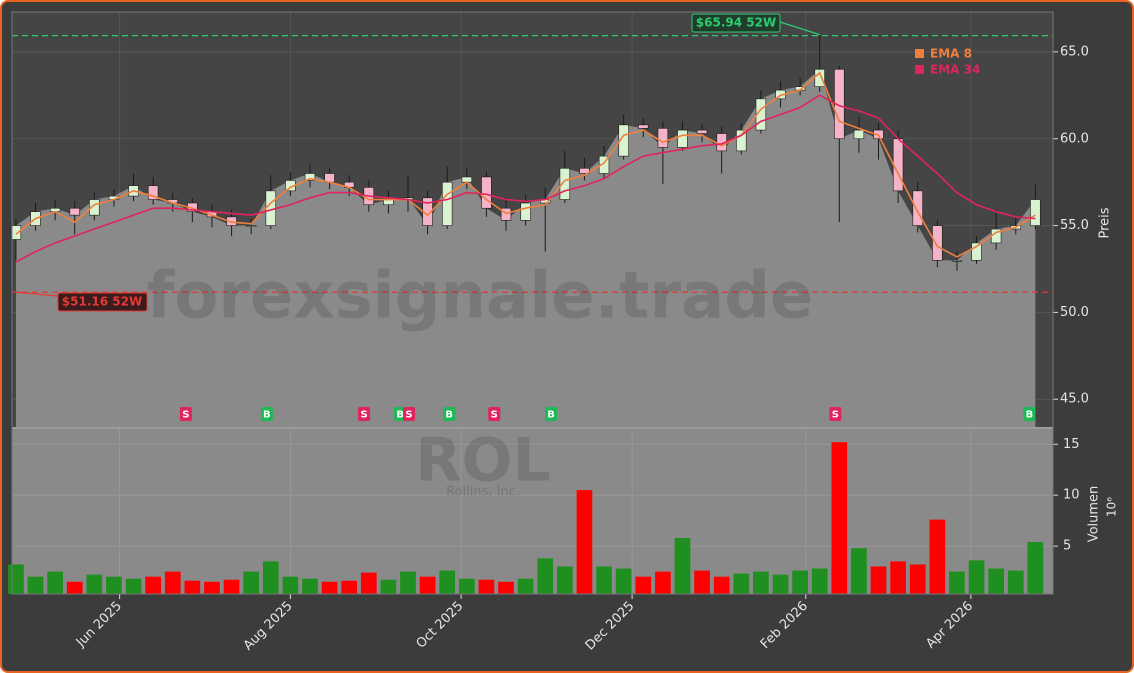 The width and height of the screenshot is (1134, 673). I want to click on legend-label: EMA 34, so click(955, 70).